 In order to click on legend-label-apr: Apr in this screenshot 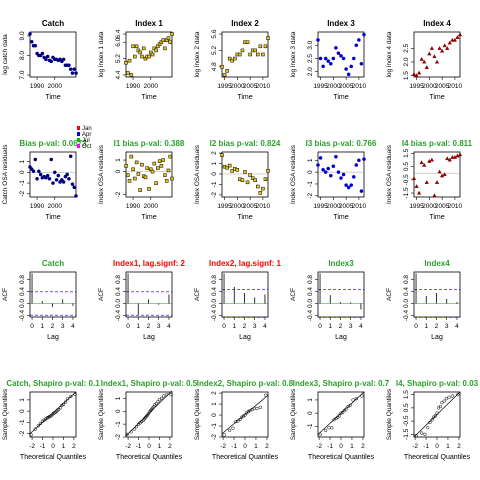, I will do `click(86, 135)`.